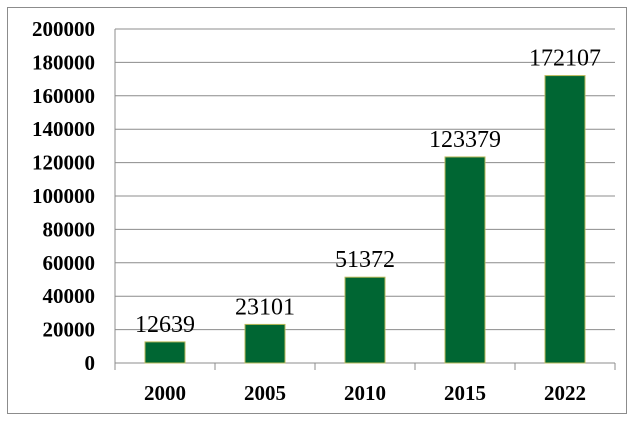  Describe the element at coordinates (69, 229) in the screenshot. I see `y-tick-label: 80000` at that location.